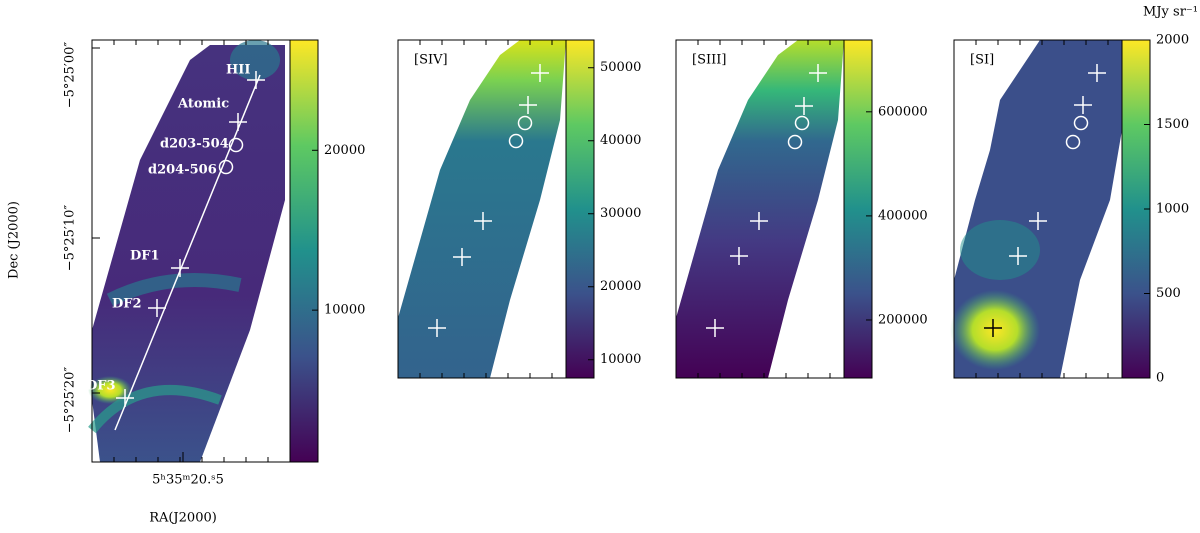 This screenshot has width=1200, height=533. Describe the element at coordinates (431, 60) in the screenshot. I see `panel-label: [SIV]` at that location.